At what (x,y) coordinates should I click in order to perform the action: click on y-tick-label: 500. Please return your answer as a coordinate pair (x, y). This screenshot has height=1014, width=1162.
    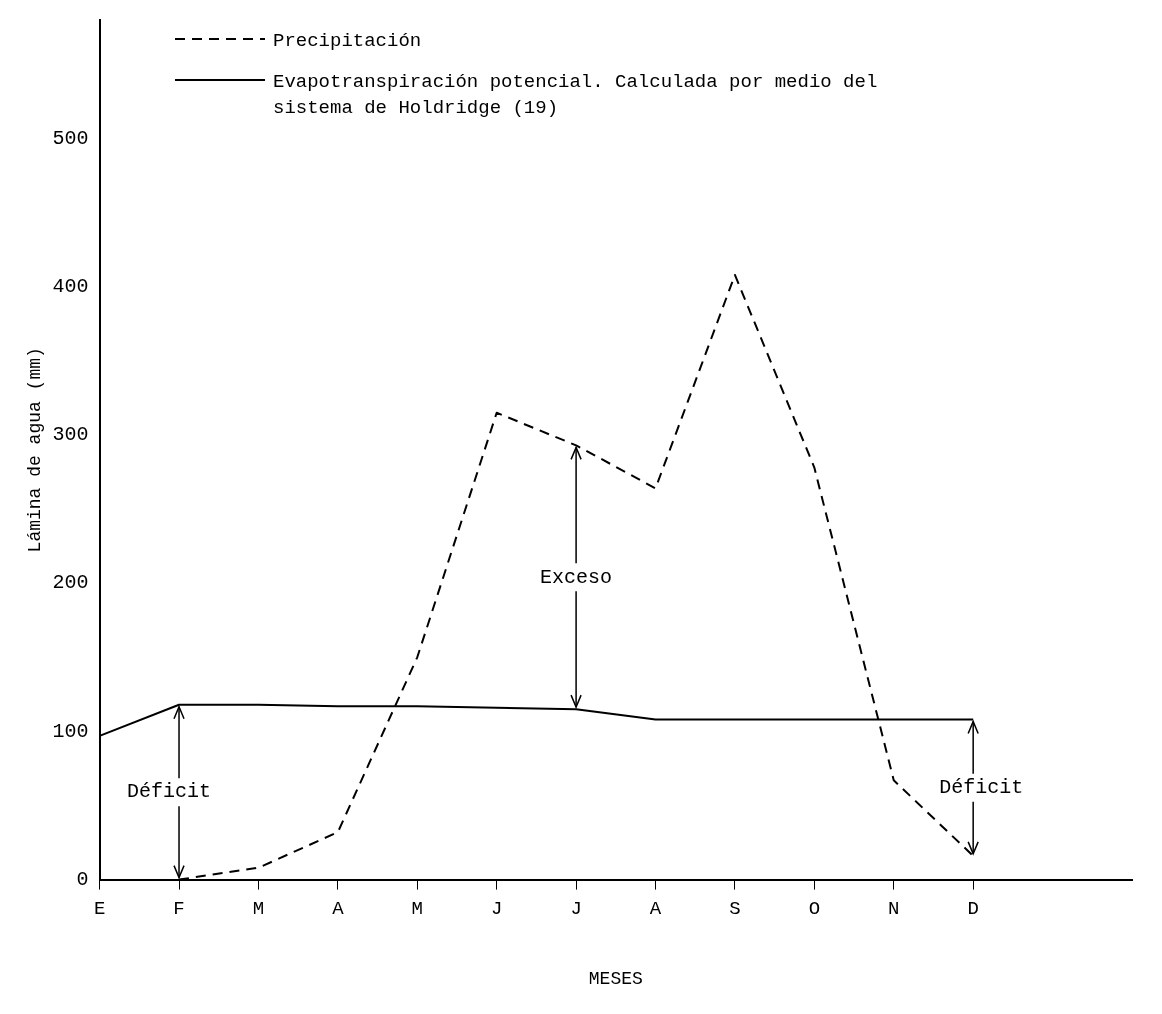
    Looking at the image, I should click on (70, 138).